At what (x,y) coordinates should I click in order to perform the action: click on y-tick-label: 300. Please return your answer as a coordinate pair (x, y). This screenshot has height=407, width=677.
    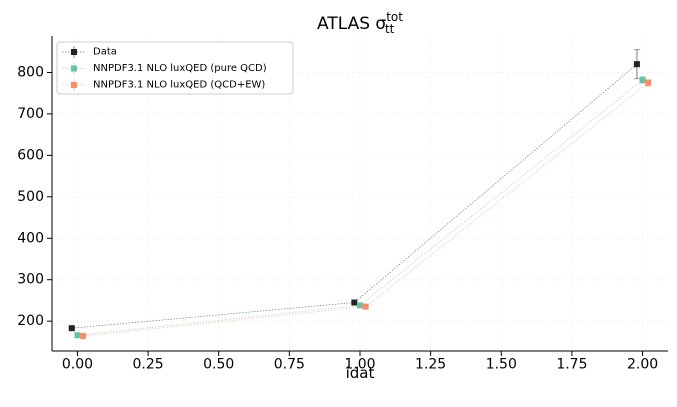
    Looking at the image, I should click on (30, 280).